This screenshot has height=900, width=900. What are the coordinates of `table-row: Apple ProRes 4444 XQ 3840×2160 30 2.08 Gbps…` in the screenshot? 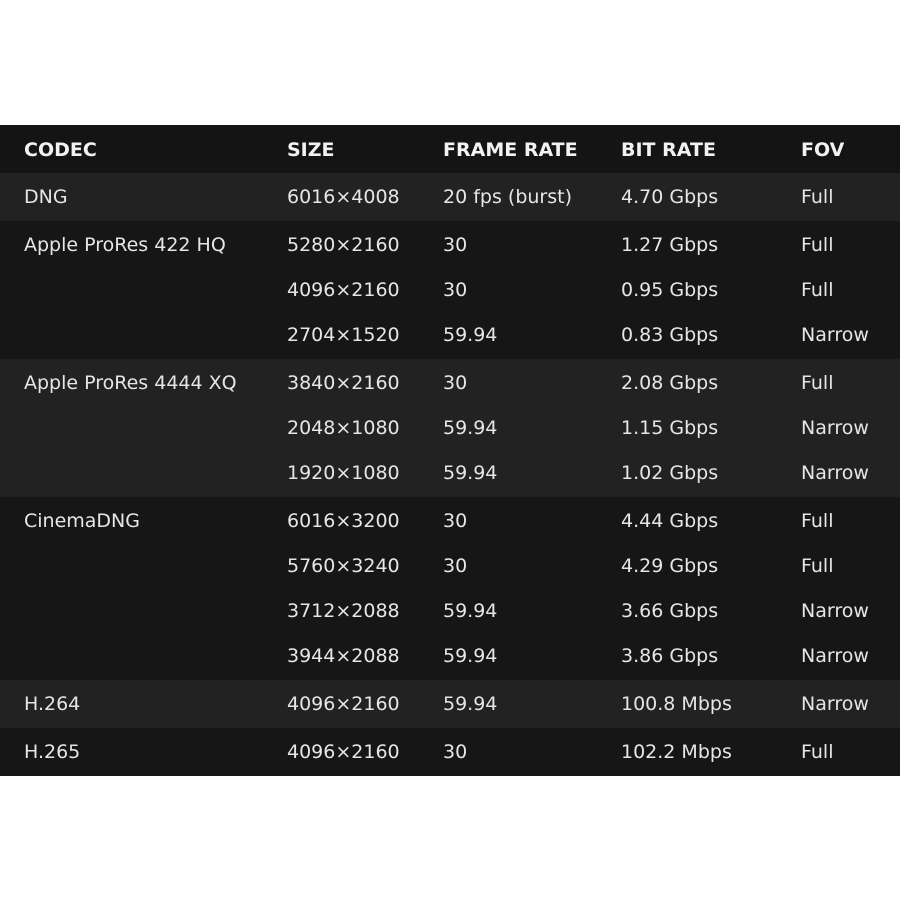 It's located at (450, 383).